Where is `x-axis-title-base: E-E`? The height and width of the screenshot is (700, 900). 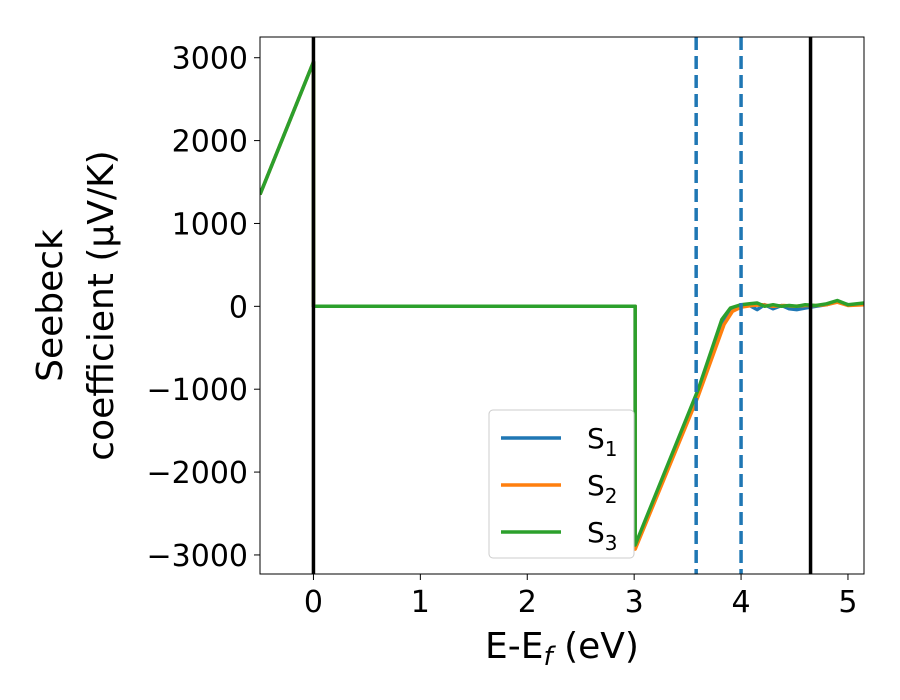
x-axis-title-base: E-E is located at coordinates (514, 646).